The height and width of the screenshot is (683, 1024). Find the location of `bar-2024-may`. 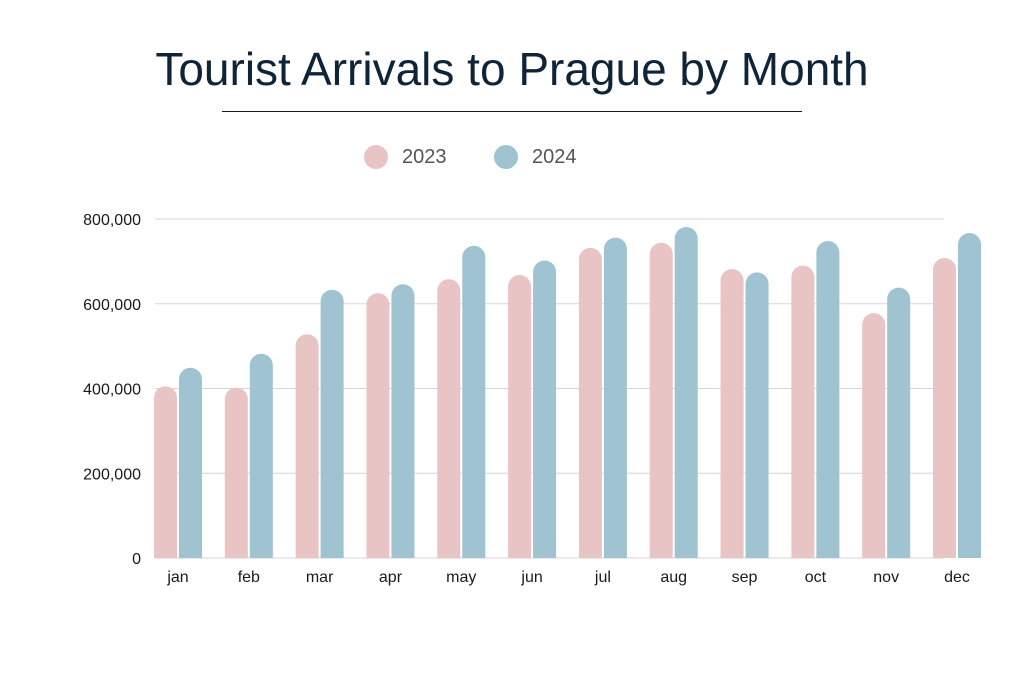

bar-2024-may is located at coordinates (474, 401).